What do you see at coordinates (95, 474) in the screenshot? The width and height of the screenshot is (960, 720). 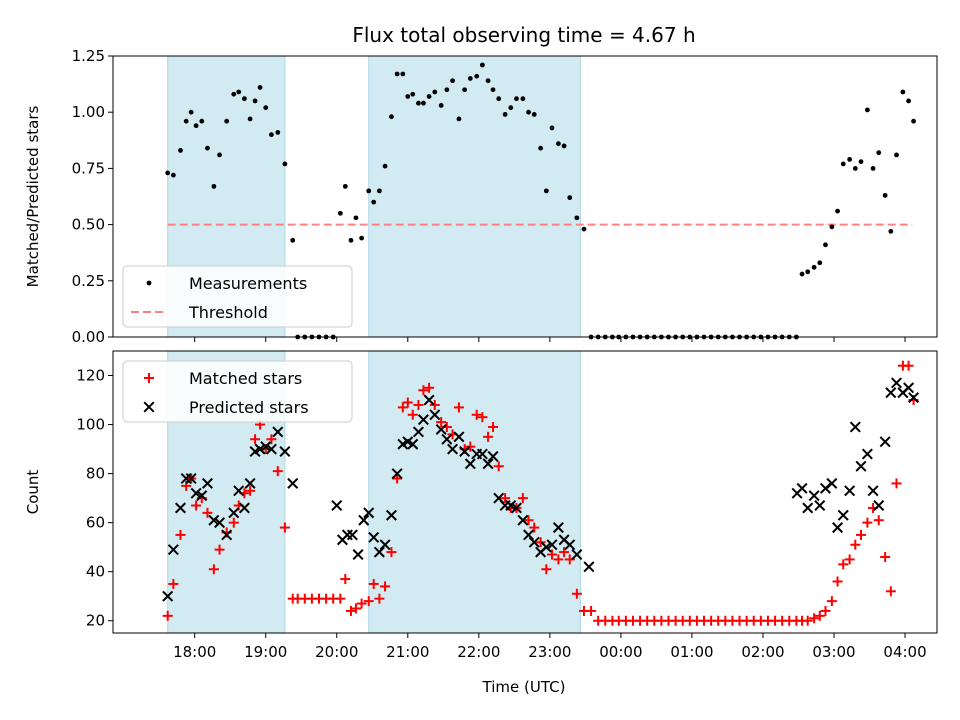 I see `y-tick-label: 80` at bounding box center [95, 474].